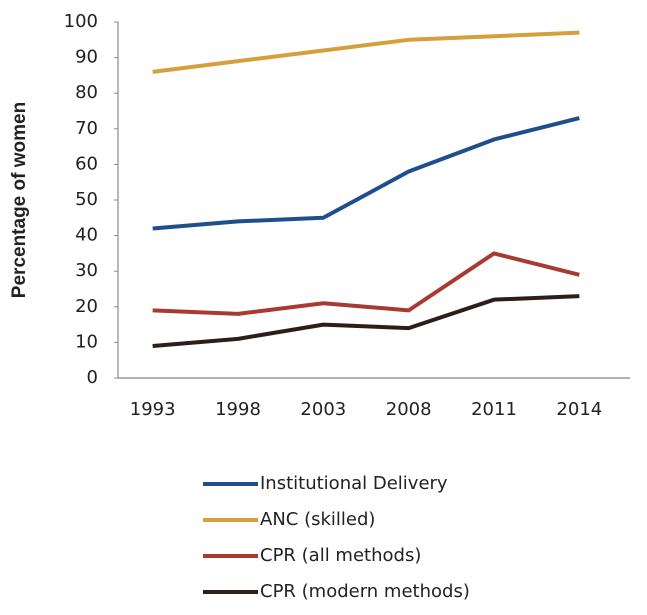 This screenshot has width=647, height=615. I want to click on x-tick-label: 2003, so click(323, 409).